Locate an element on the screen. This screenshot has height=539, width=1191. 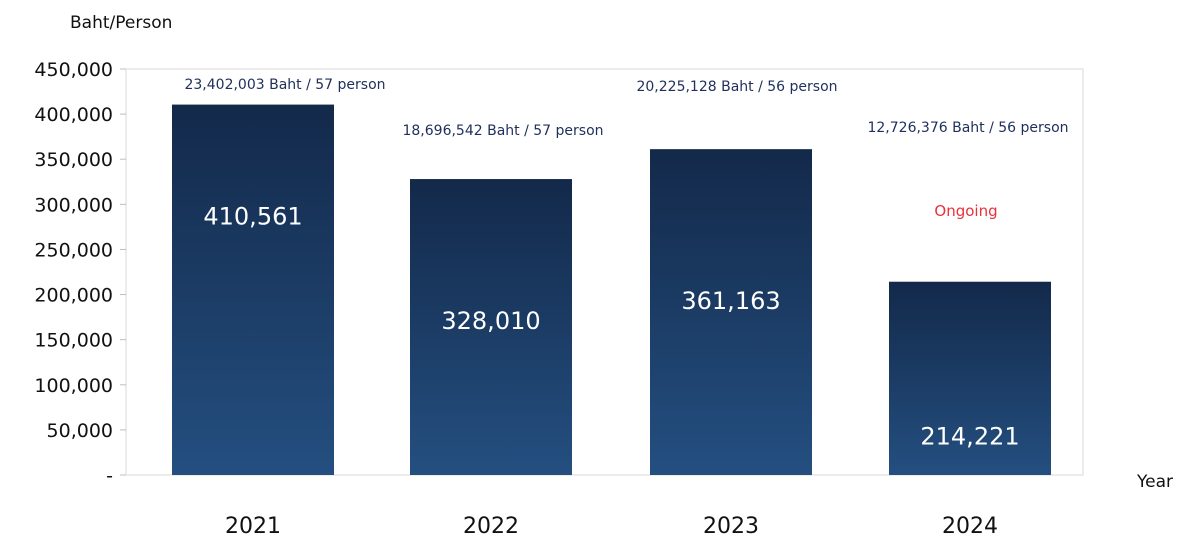
y-tick-label: 450,000 is located at coordinates (73, 70).